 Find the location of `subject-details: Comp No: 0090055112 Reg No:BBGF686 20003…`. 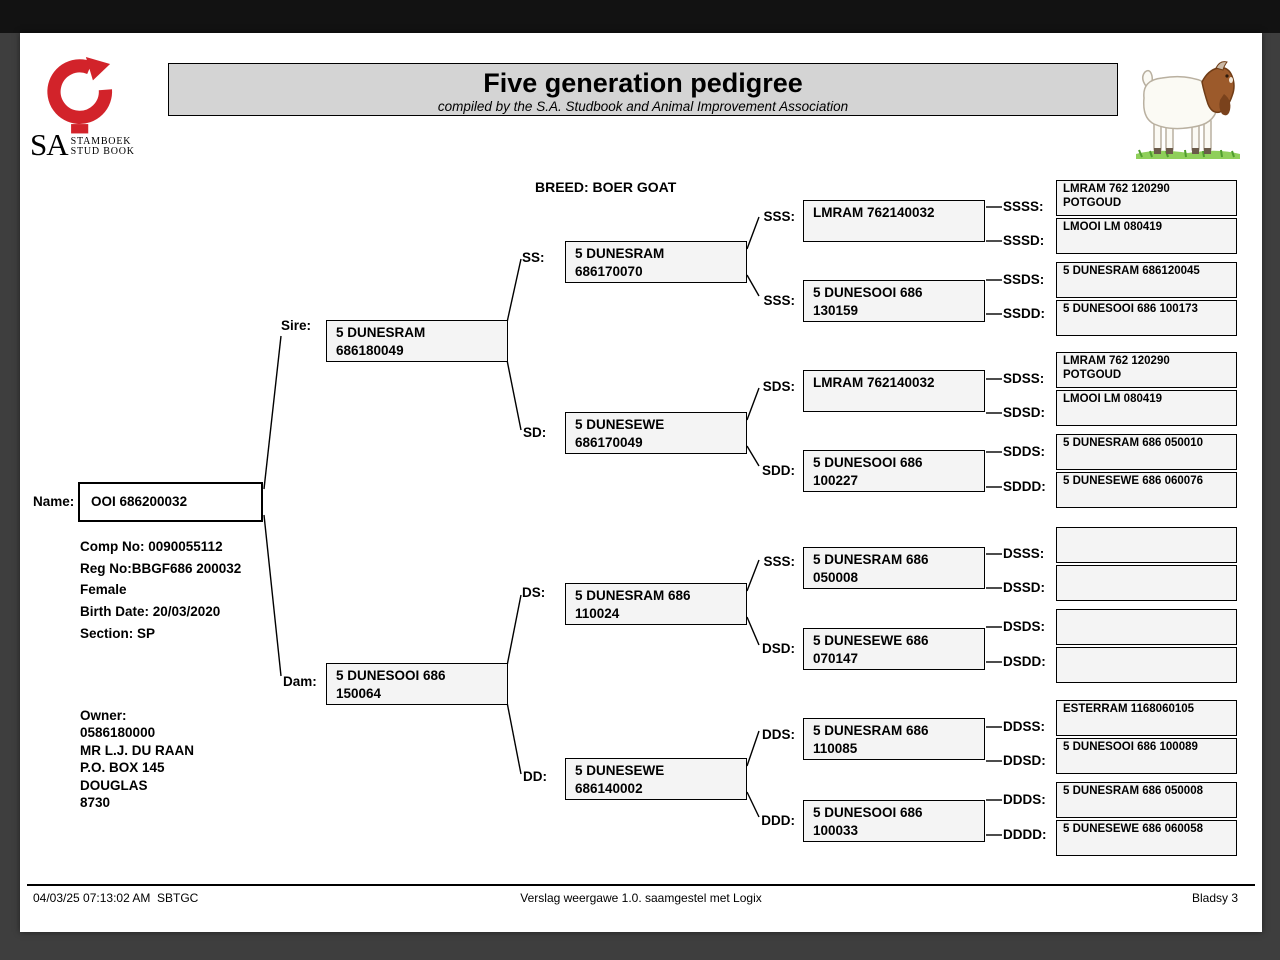

subject-details: Comp No: 0090055112 Reg No:BBGF686 20003… is located at coordinates (160, 590).